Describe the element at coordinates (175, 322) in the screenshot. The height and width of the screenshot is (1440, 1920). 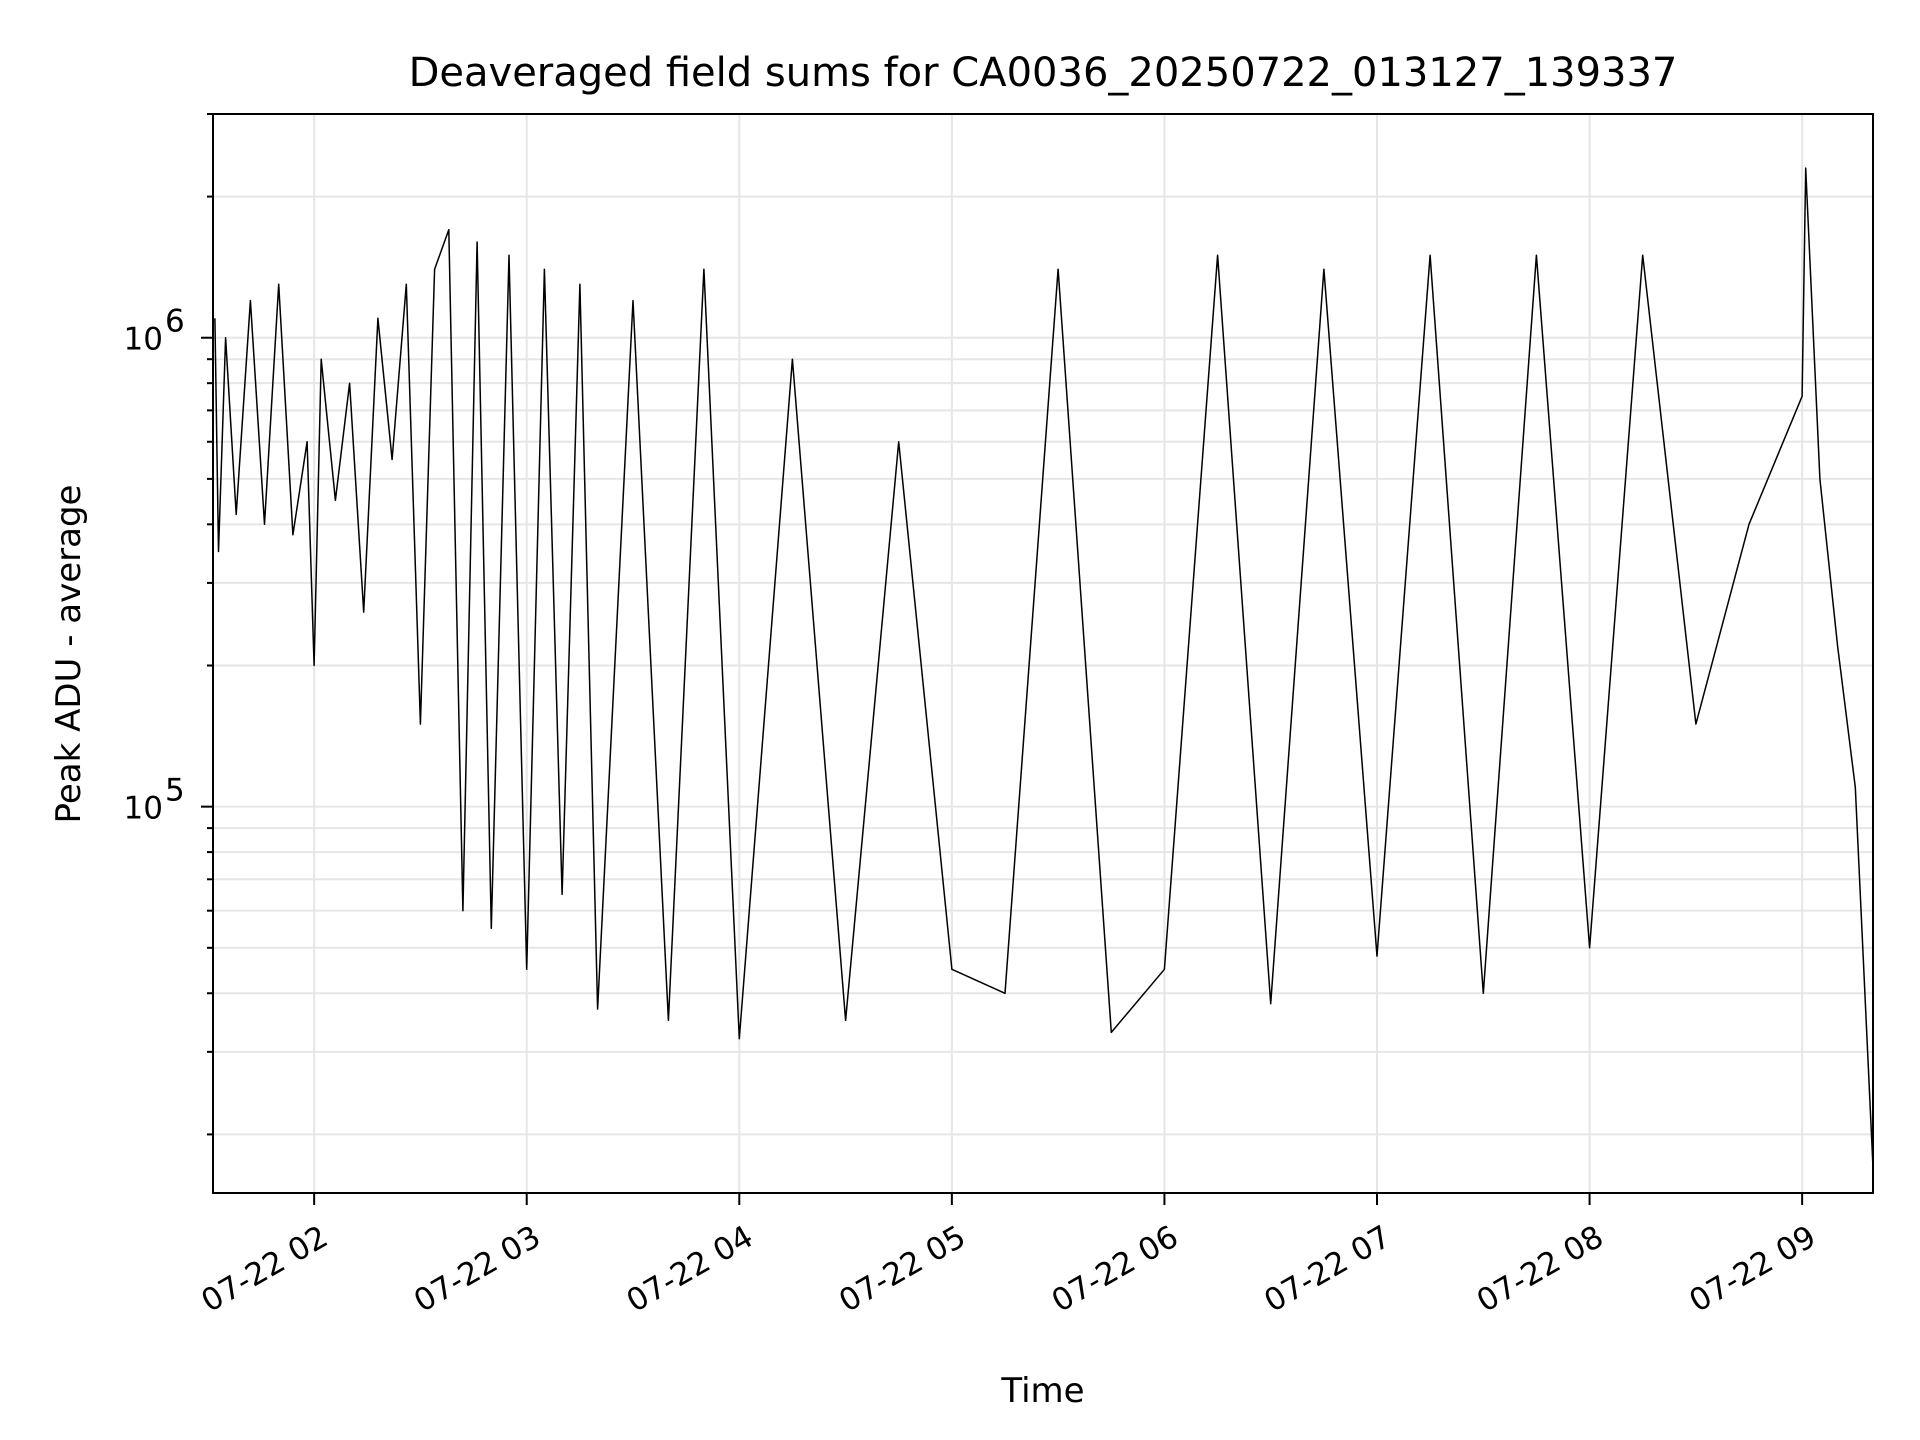
I see `y-tick-label-exponent: 6` at that location.